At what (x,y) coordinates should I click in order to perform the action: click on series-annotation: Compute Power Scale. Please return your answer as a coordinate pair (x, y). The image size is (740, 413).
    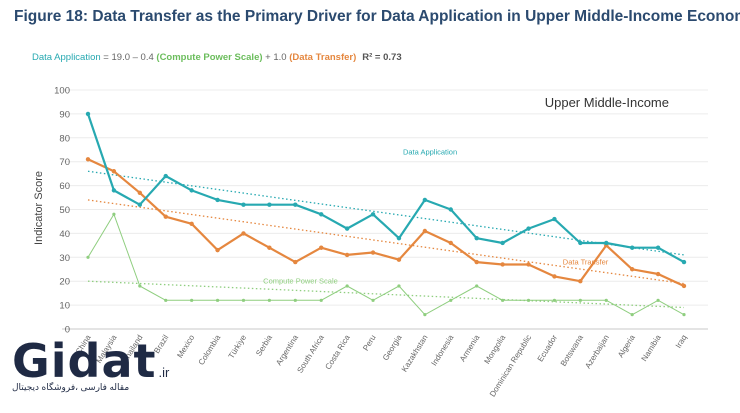
    Looking at the image, I should click on (300, 281).